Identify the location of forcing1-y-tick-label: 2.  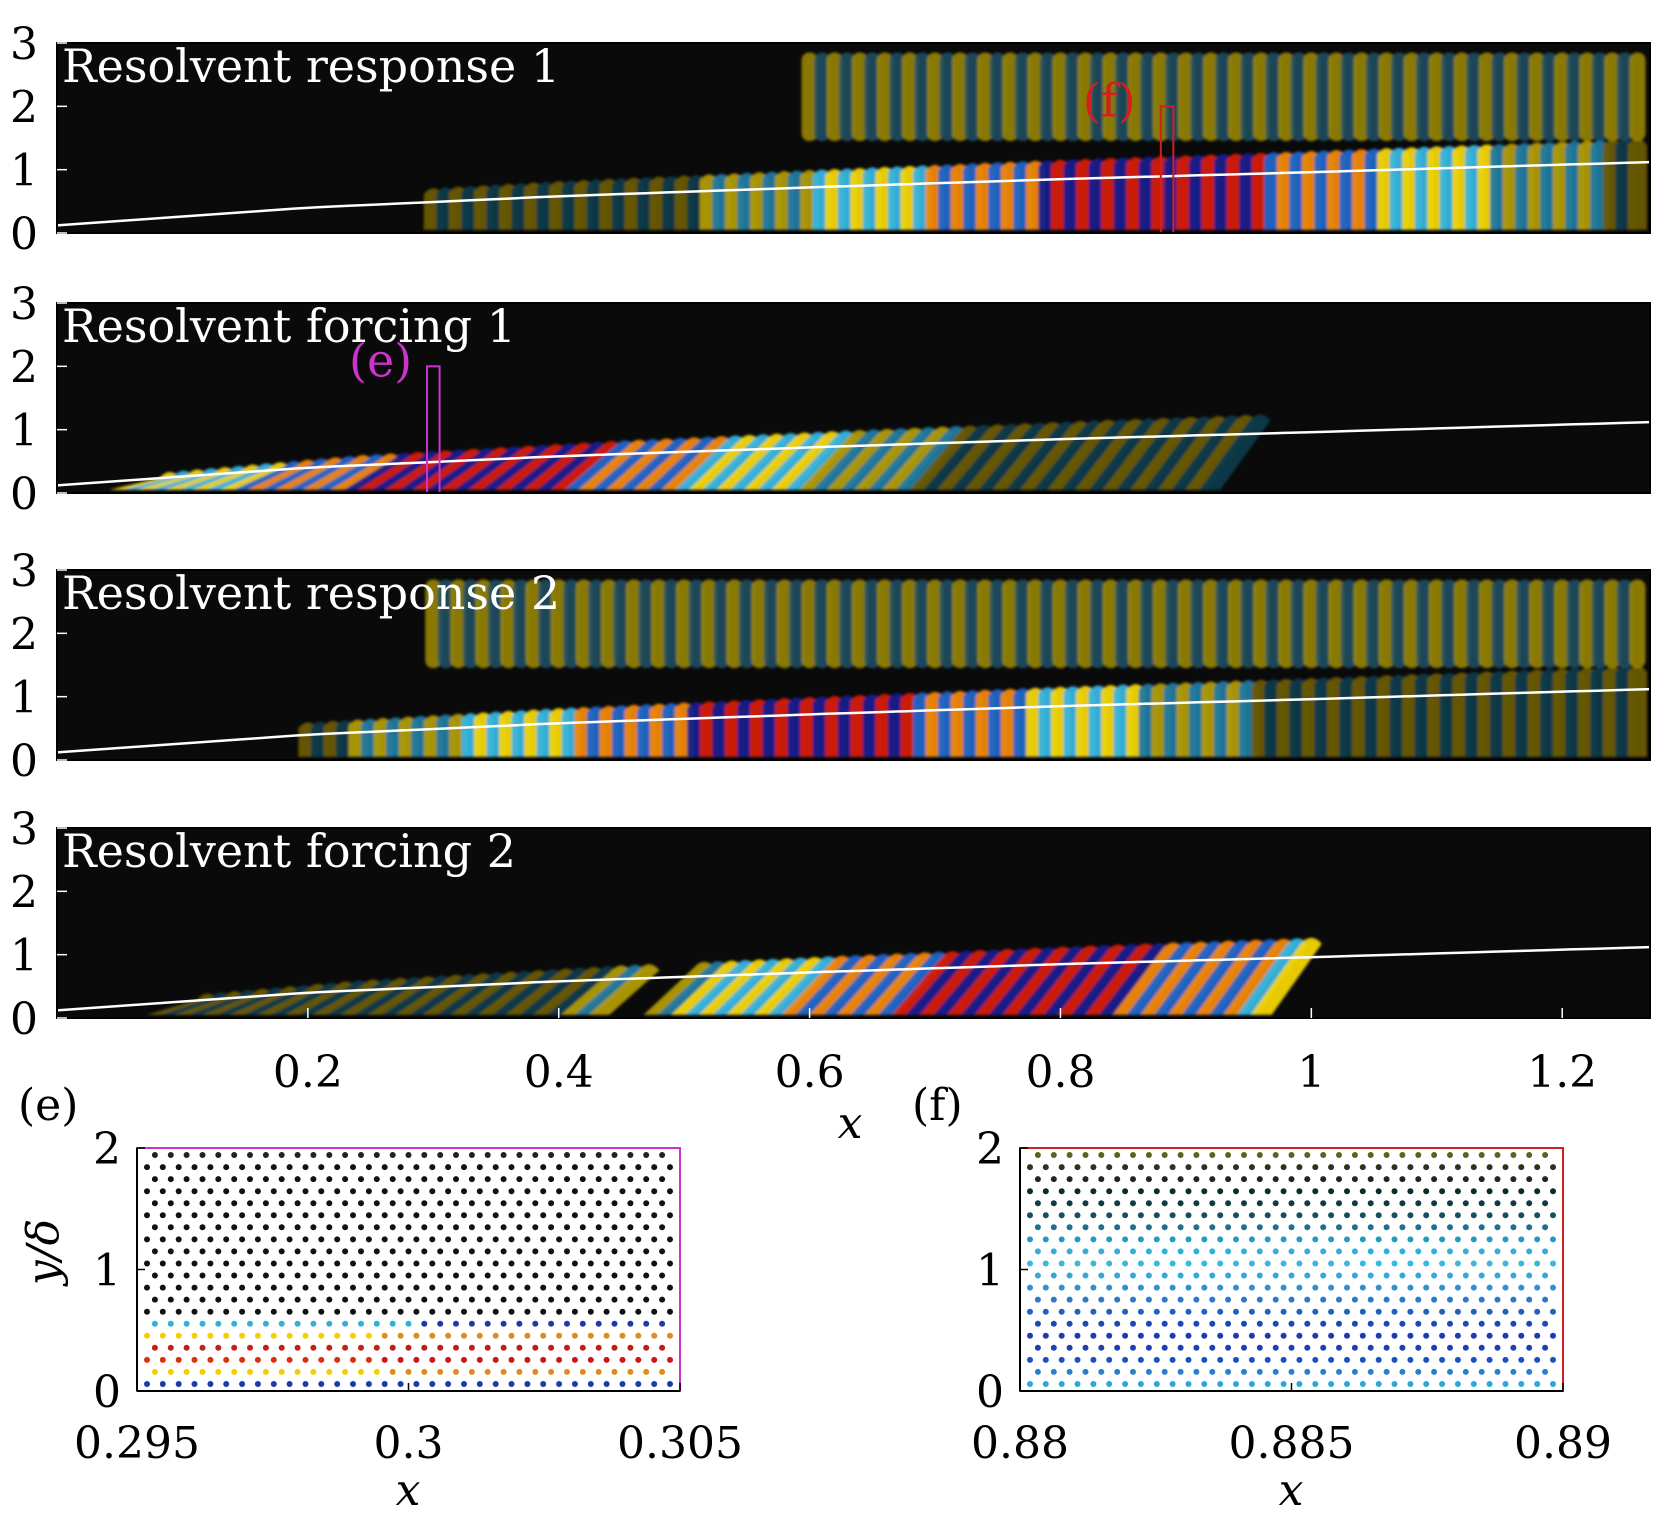
(24, 367).